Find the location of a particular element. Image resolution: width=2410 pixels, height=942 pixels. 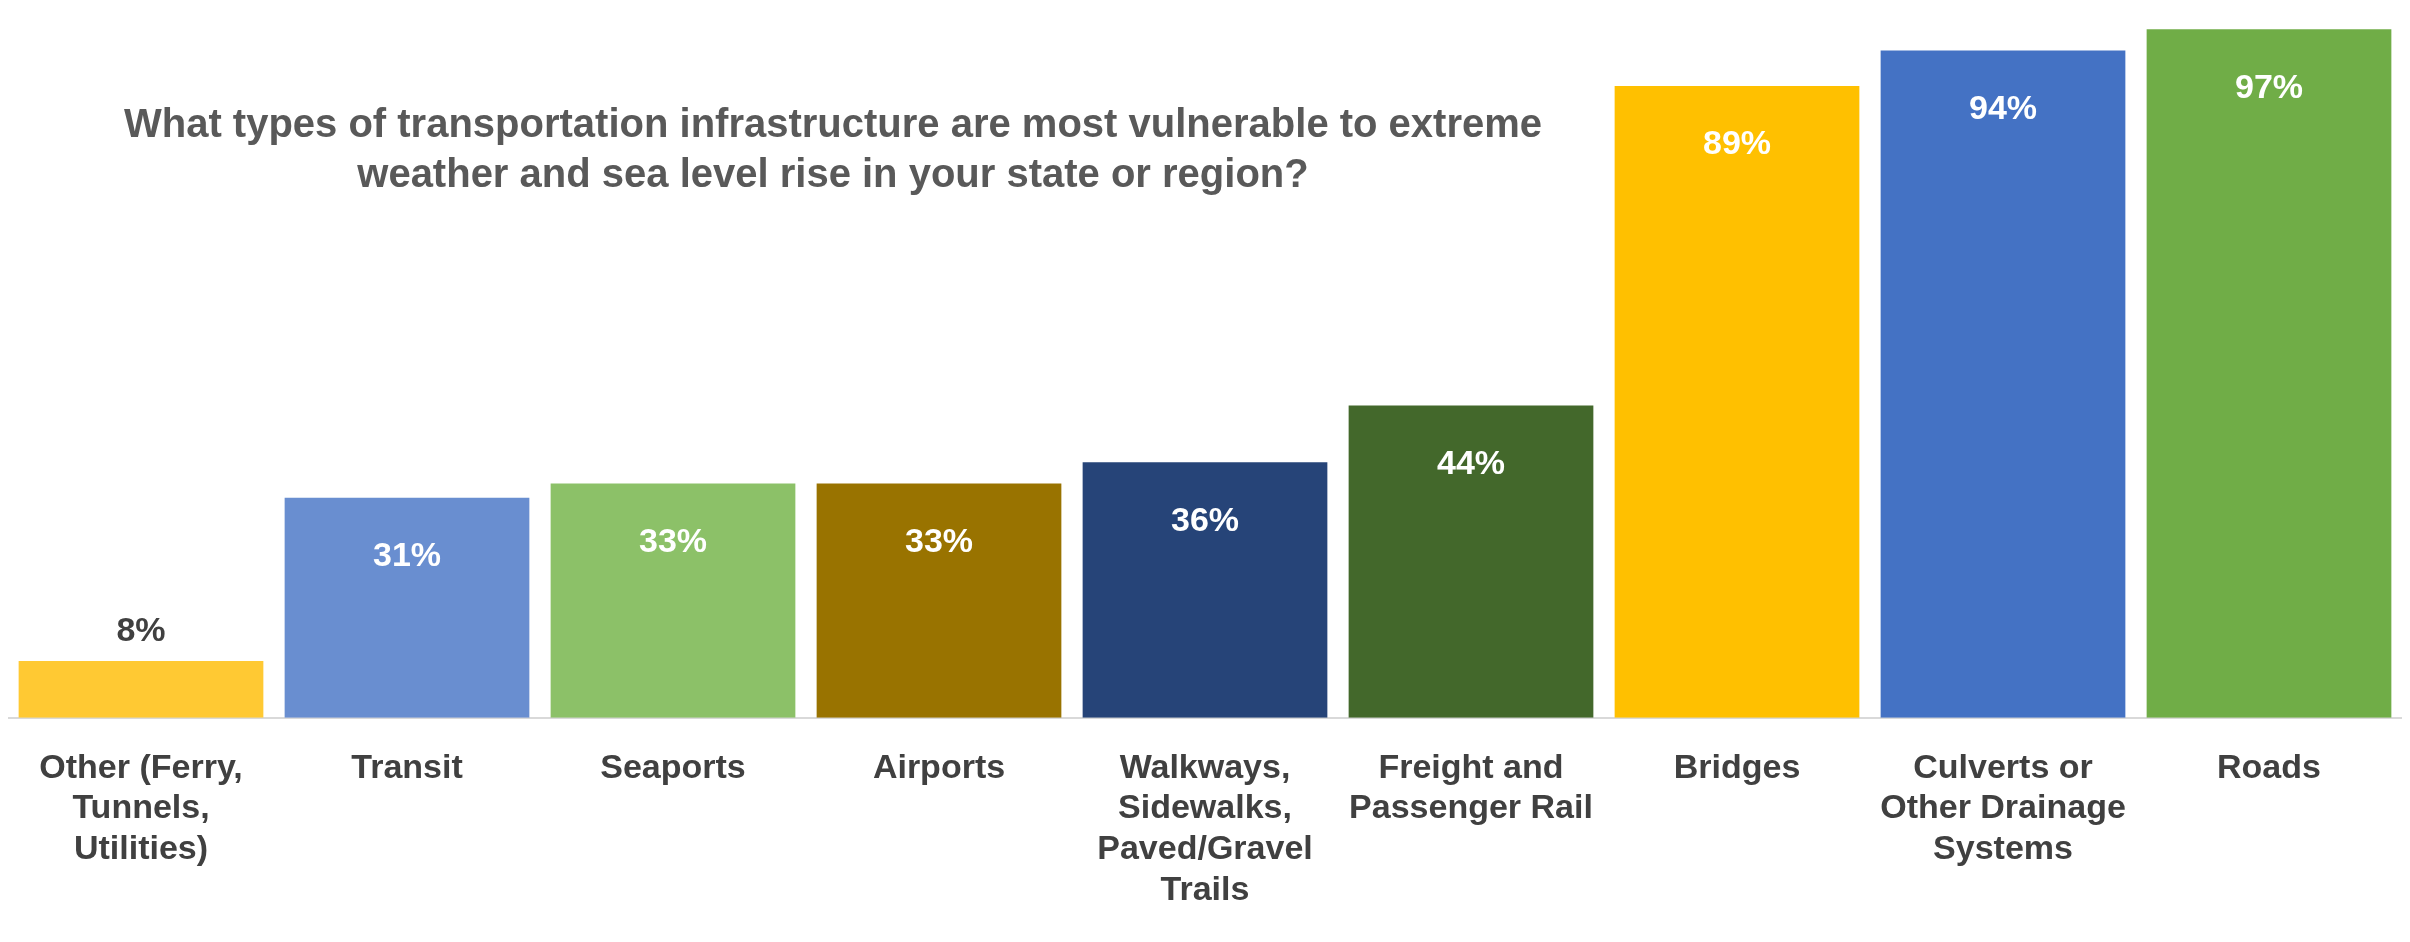

x-tick-label: Roads is located at coordinates (2269, 765).